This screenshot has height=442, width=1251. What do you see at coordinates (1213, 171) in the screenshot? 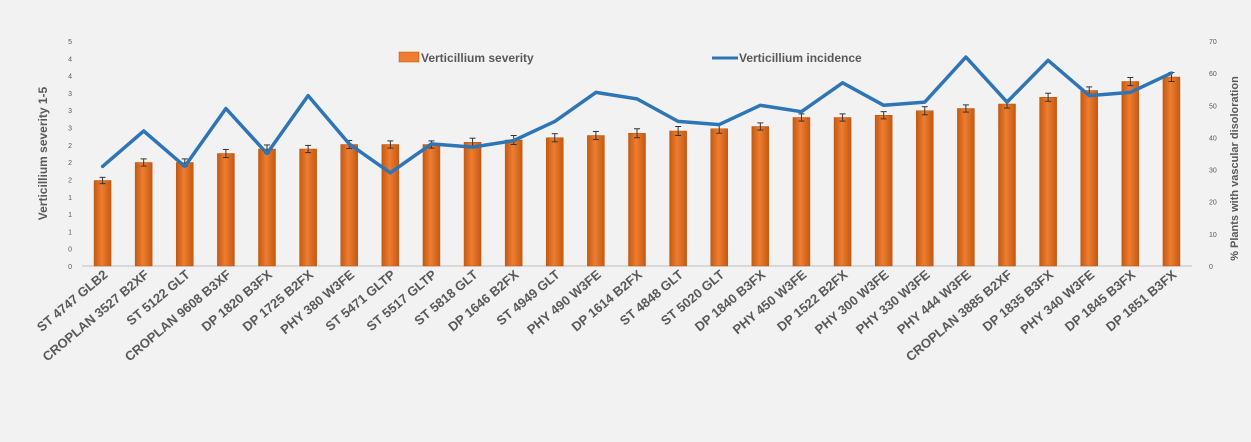
I see `y2-tick-label: 30` at bounding box center [1213, 171].